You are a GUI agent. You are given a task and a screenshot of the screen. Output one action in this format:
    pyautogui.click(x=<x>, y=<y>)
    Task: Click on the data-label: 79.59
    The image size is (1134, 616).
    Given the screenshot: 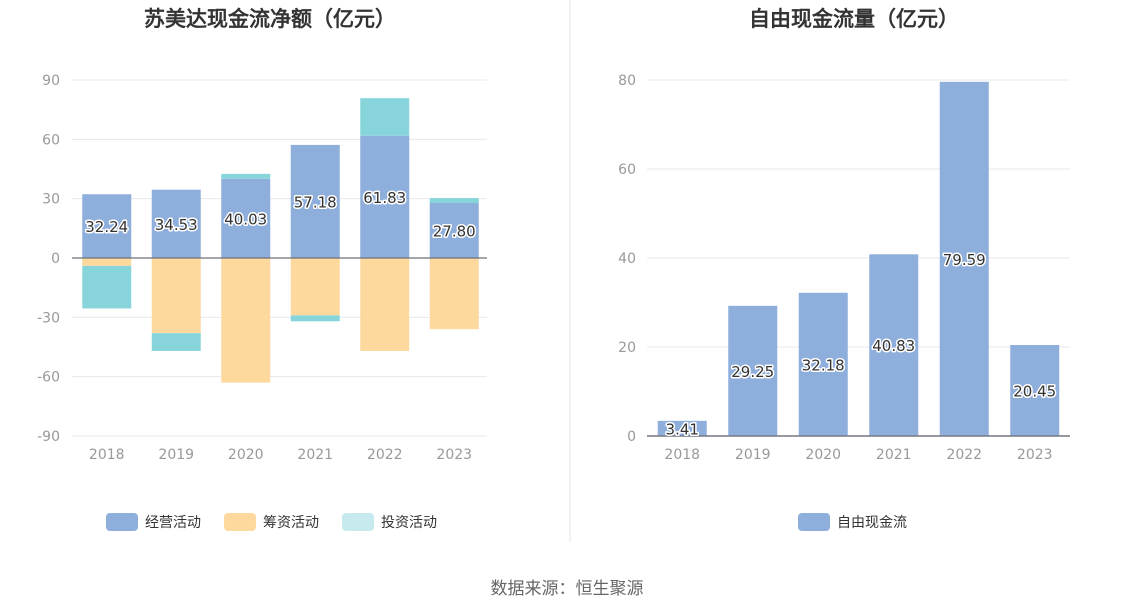 What is the action you would take?
    pyautogui.click(x=964, y=260)
    